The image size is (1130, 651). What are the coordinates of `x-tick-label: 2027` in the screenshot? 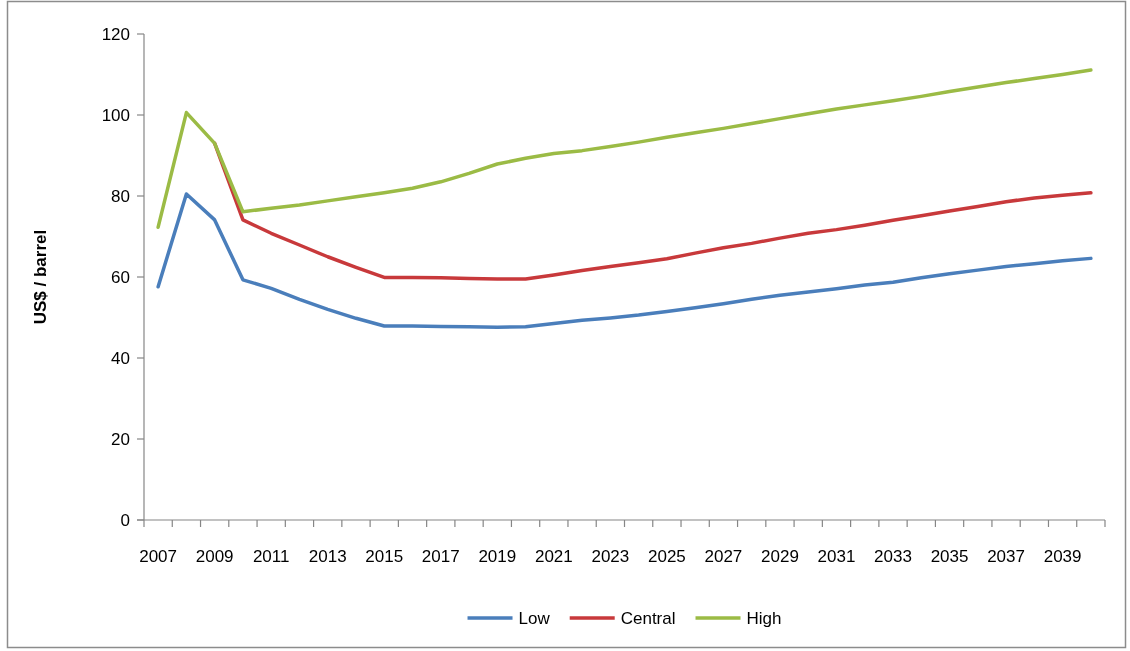 It's located at (723, 556).